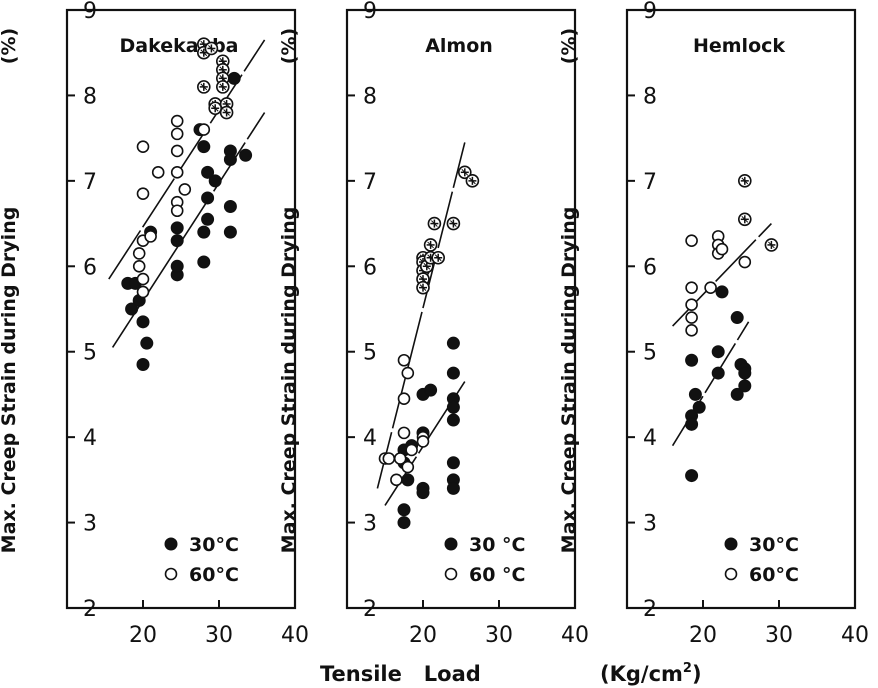  What do you see at coordinates (650, 438) in the screenshot?
I see `panel-3-ytick-label: 4` at bounding box center [650, 438].